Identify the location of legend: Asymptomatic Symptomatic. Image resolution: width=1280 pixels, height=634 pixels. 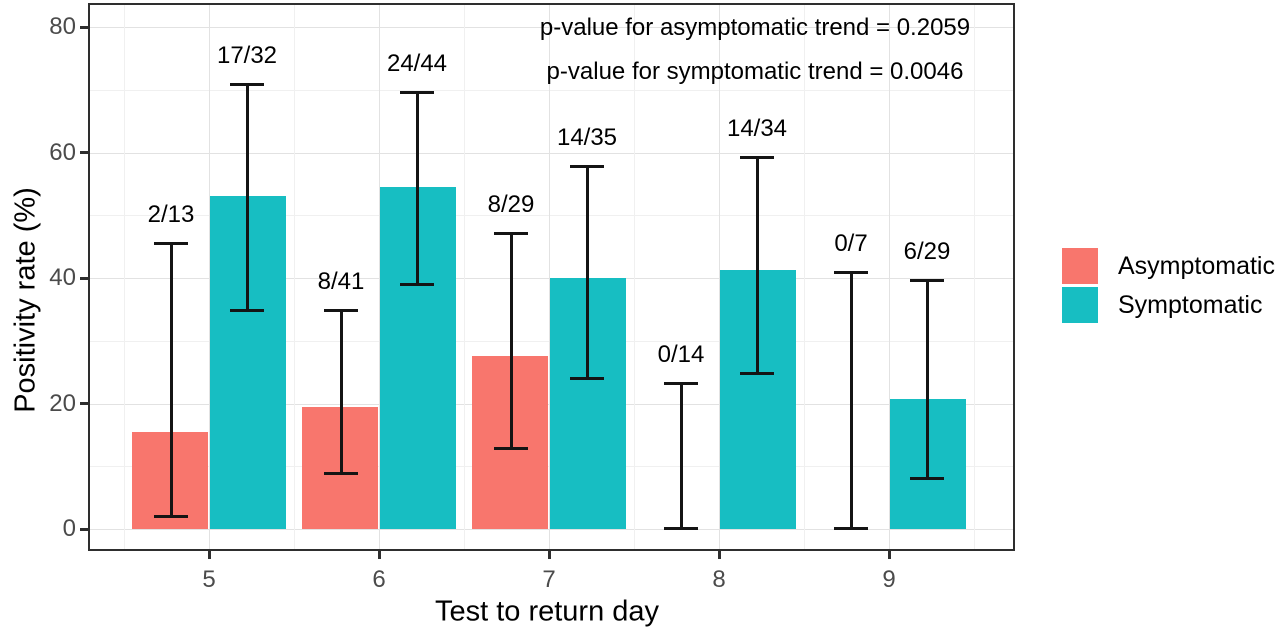
(1168, 287).